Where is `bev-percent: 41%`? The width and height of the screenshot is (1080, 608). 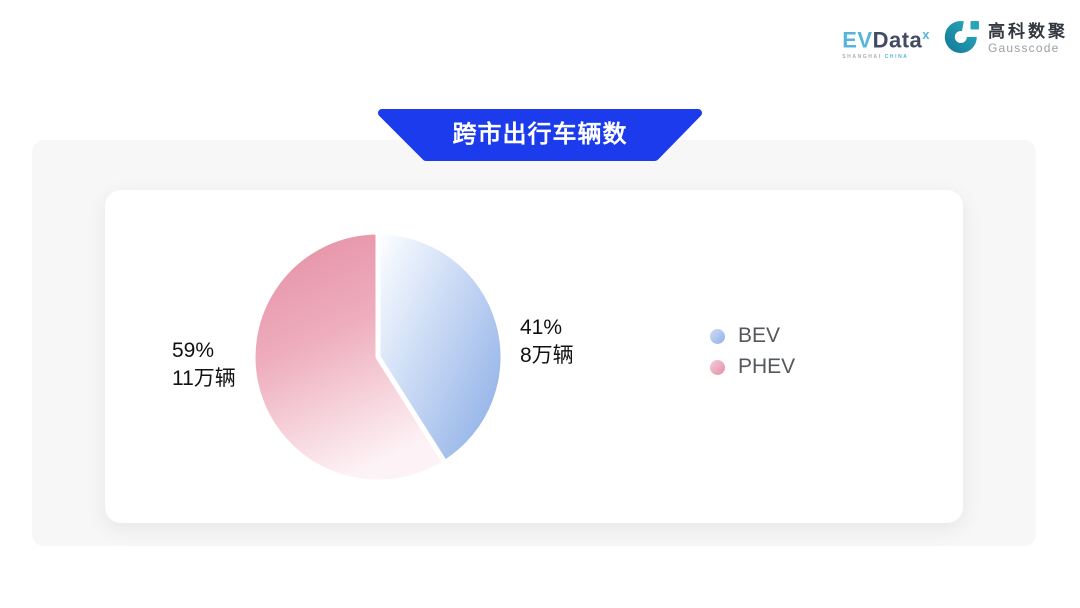 bev-percent: 41% is located at coordinates (541, 327).